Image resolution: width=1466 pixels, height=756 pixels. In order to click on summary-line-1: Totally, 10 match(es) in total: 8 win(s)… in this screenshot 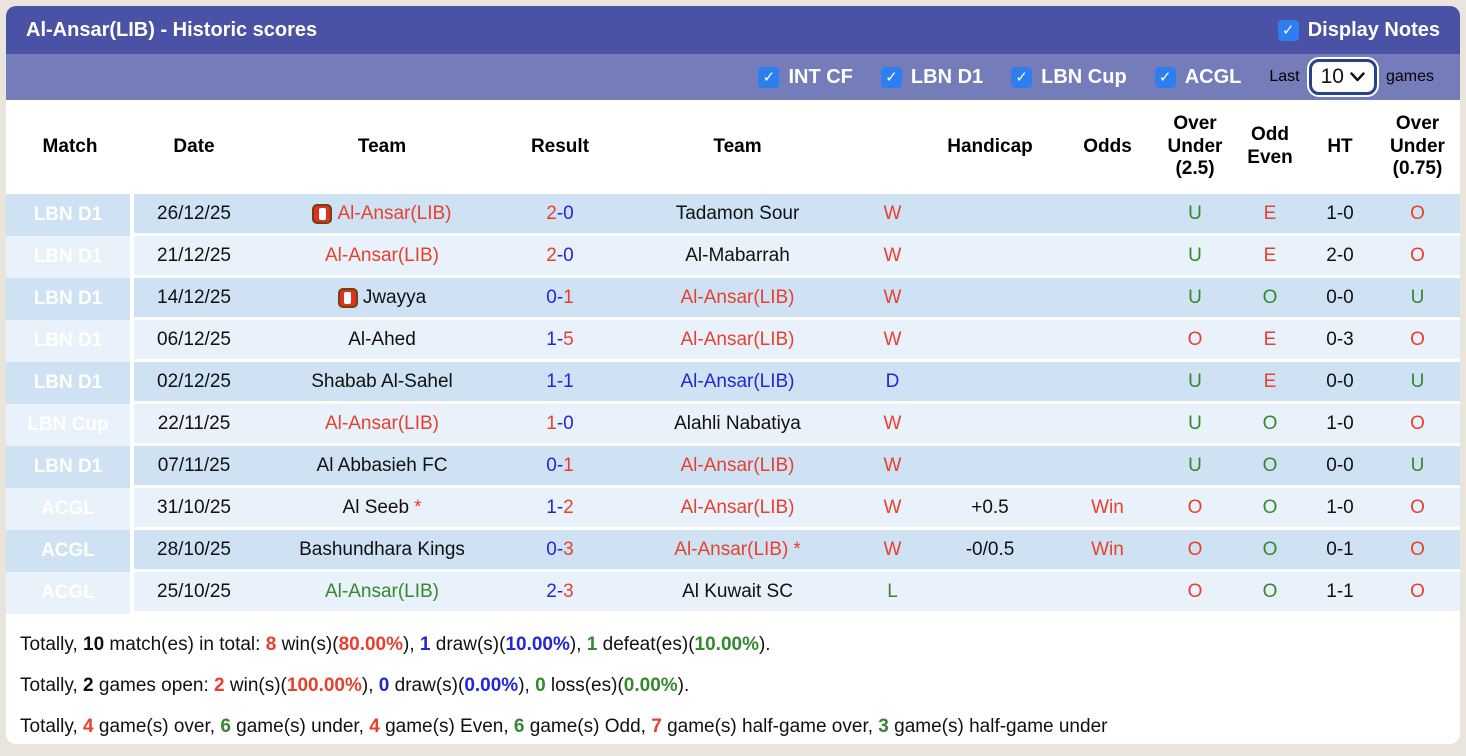, I will do `click(395, 644)`.